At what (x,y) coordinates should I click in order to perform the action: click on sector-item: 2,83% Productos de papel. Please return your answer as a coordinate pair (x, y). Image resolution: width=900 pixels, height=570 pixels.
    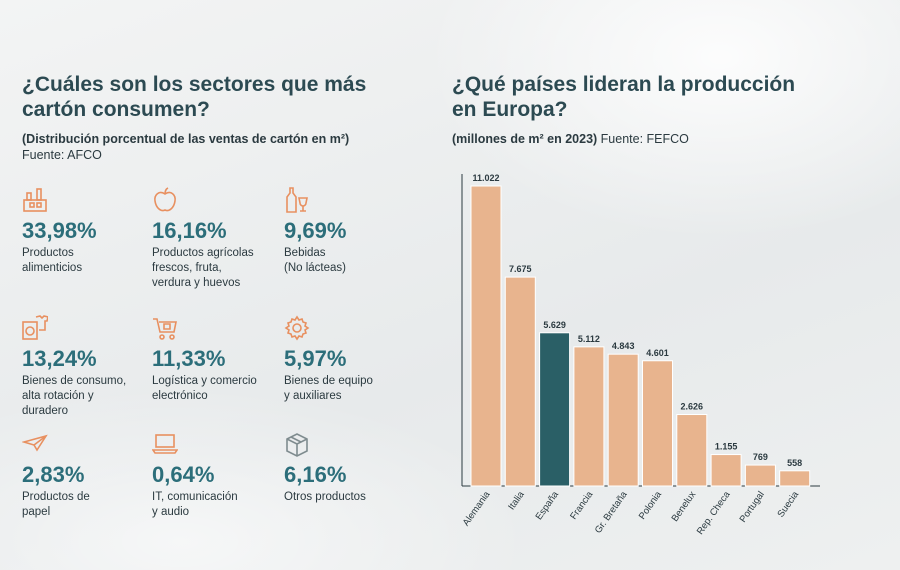
    Looking at the image, I should click on (87, 475).